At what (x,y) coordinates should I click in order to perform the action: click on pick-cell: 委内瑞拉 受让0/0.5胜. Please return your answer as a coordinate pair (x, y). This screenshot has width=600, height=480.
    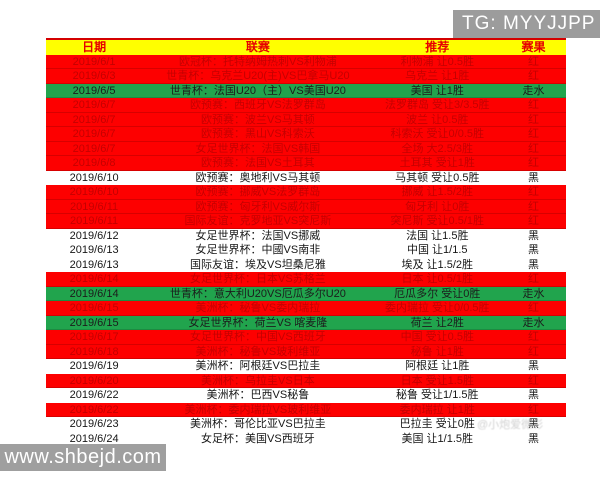
    Looking at the image, I should click on (437, 308).